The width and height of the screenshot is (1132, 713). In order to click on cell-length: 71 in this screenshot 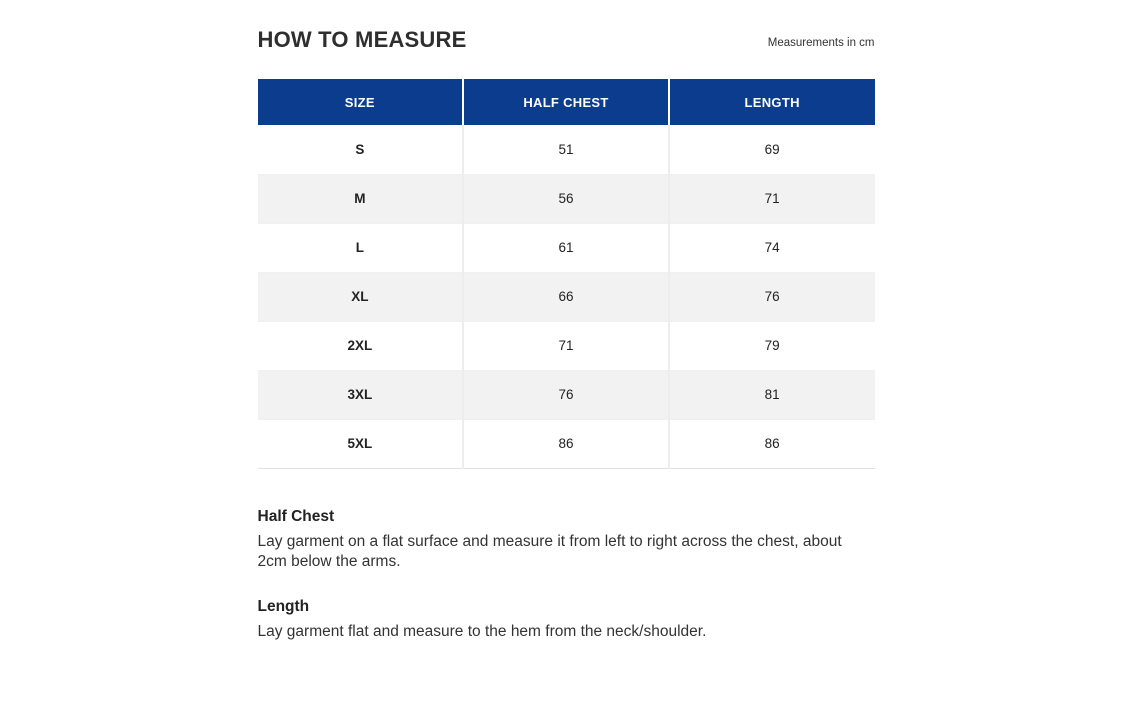, I will do `click(771, 199)`.